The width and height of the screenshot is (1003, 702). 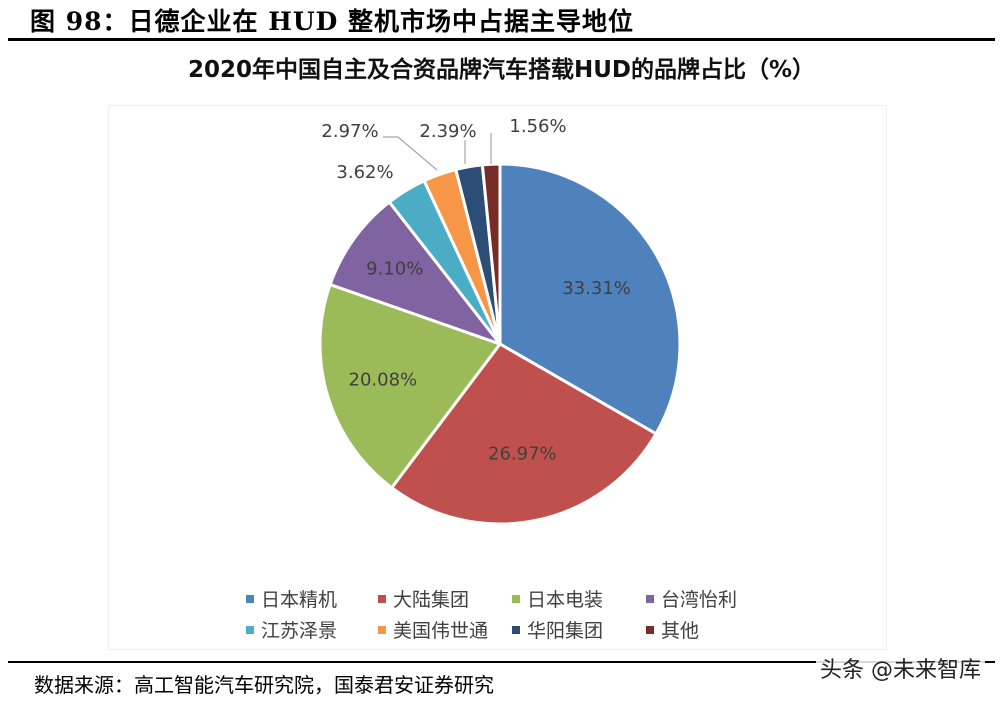 What do you see at coordinates (383, 379) in the screenshot?
I see `slice-label: 20.08%` at bounding box center [383, 379].